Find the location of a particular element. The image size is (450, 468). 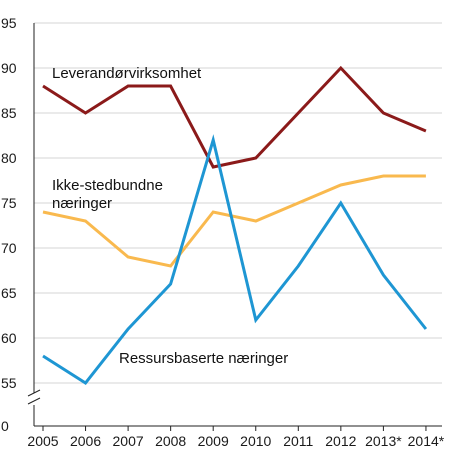

series-label-line: Leverandørvirksomhet is located at coordinates (127, 73).